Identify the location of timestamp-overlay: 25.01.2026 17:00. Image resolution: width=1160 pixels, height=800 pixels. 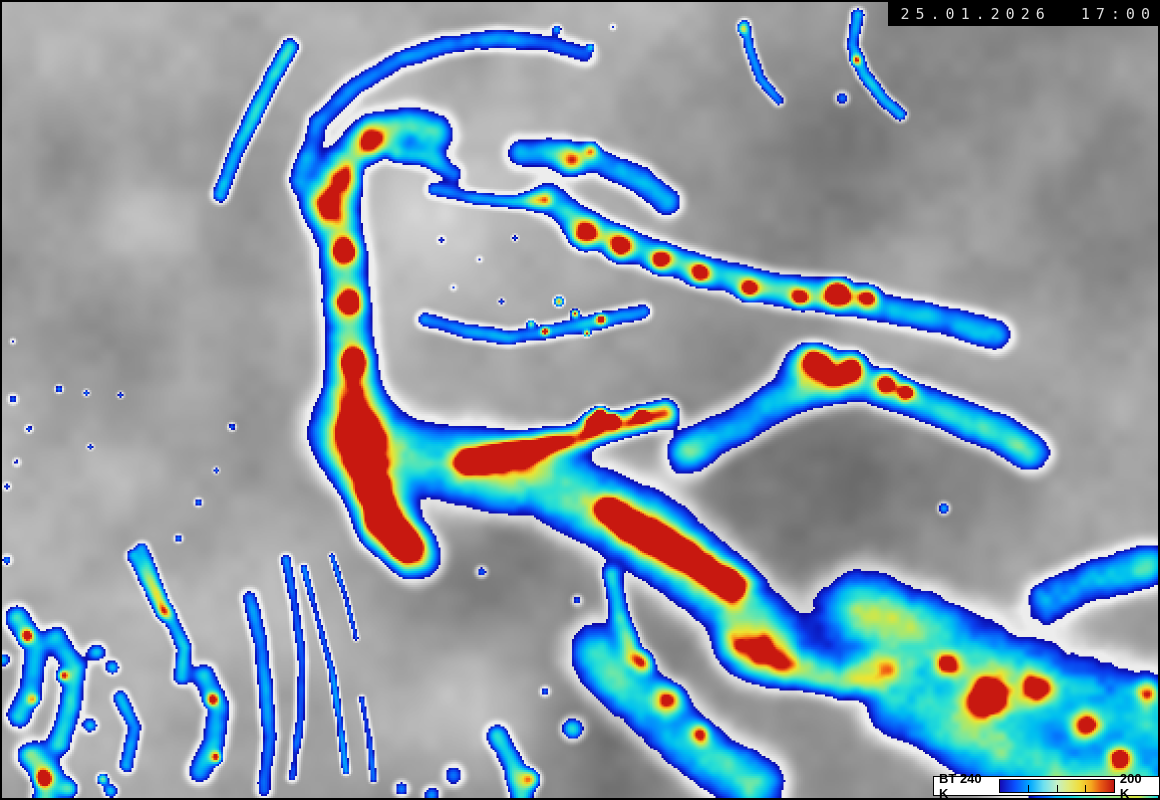
(1023, 14).